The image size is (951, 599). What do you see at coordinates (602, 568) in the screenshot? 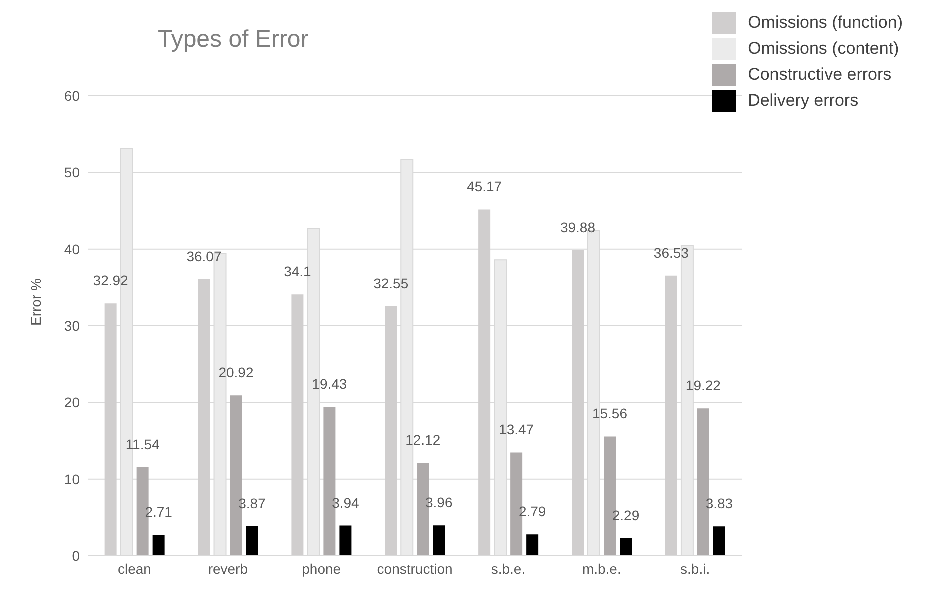
I see `x-tick-label: m.b.e.` at bounding box center [602, 568].